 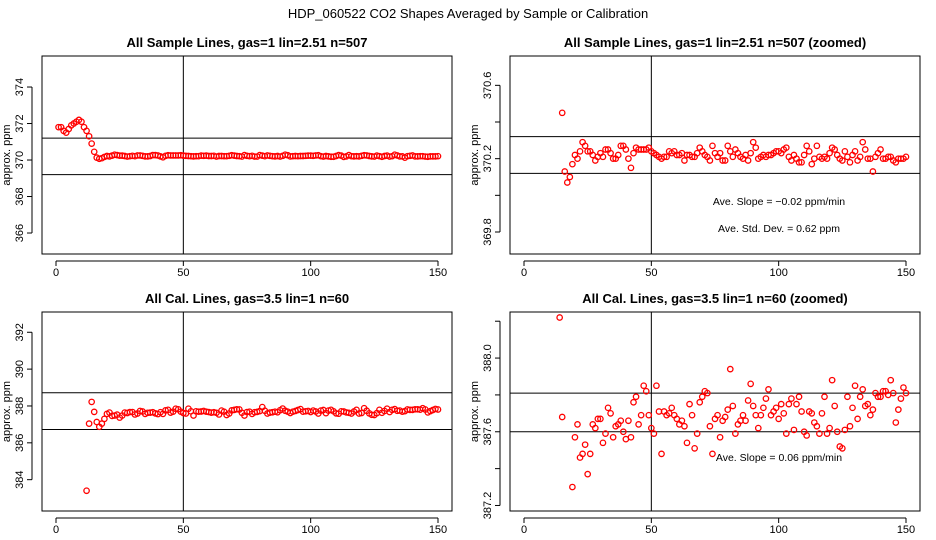 What do you see at coordinates (56, 273) in the screenshot?
I see `x-tick-label: 0` at bounding box center [56, 273].